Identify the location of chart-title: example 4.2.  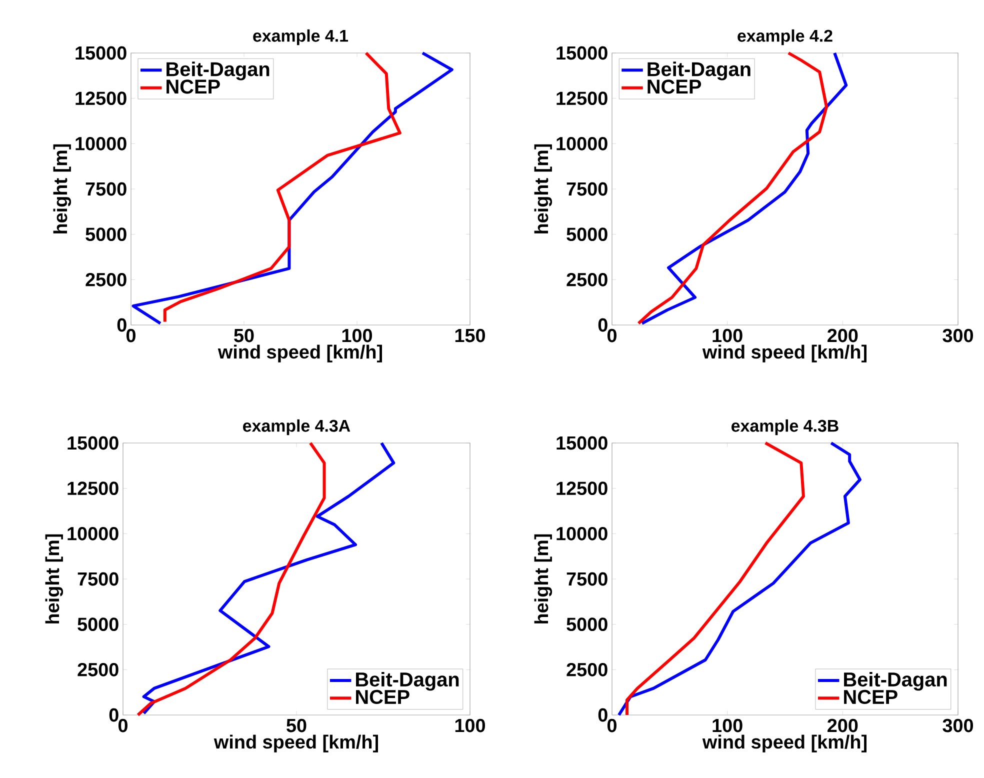
(785, 37).